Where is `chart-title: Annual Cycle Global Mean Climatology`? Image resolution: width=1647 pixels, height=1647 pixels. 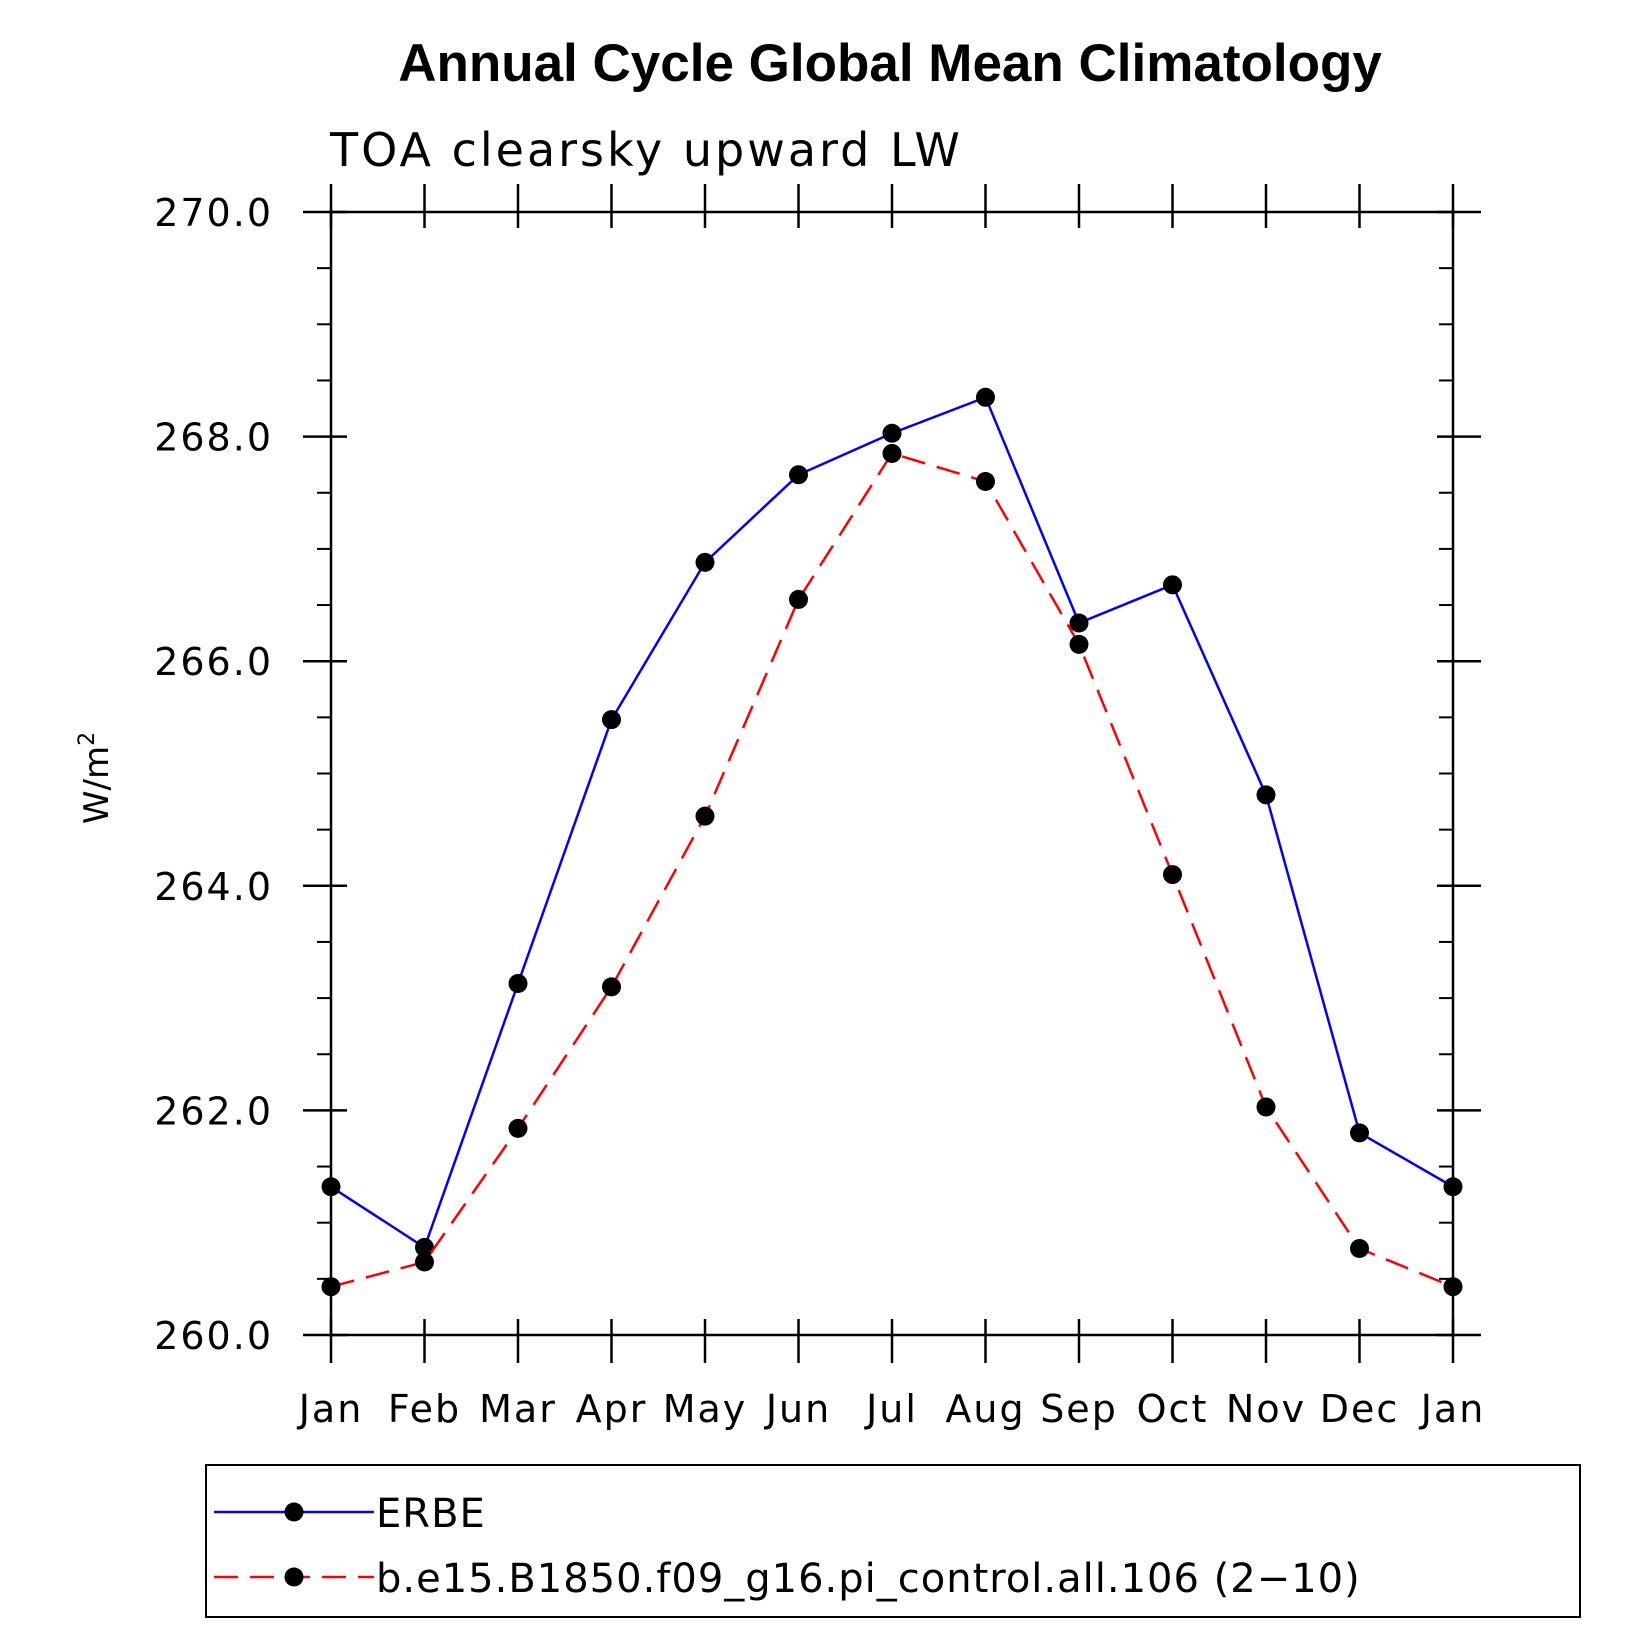 chart-title: Annual Cycle Global Mean Climatology is located at coordinates (890, 63).